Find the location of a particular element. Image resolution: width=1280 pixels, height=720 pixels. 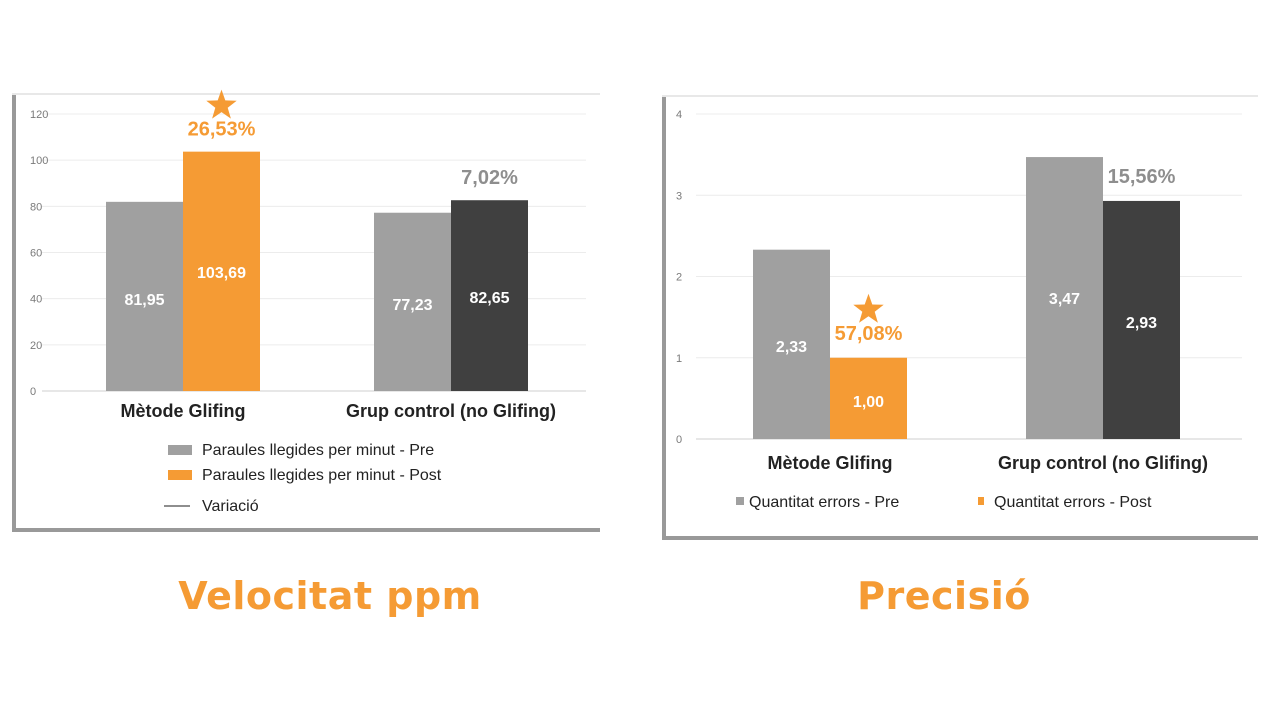

variation-label: 57,08% is located at coordinates (869, 334).